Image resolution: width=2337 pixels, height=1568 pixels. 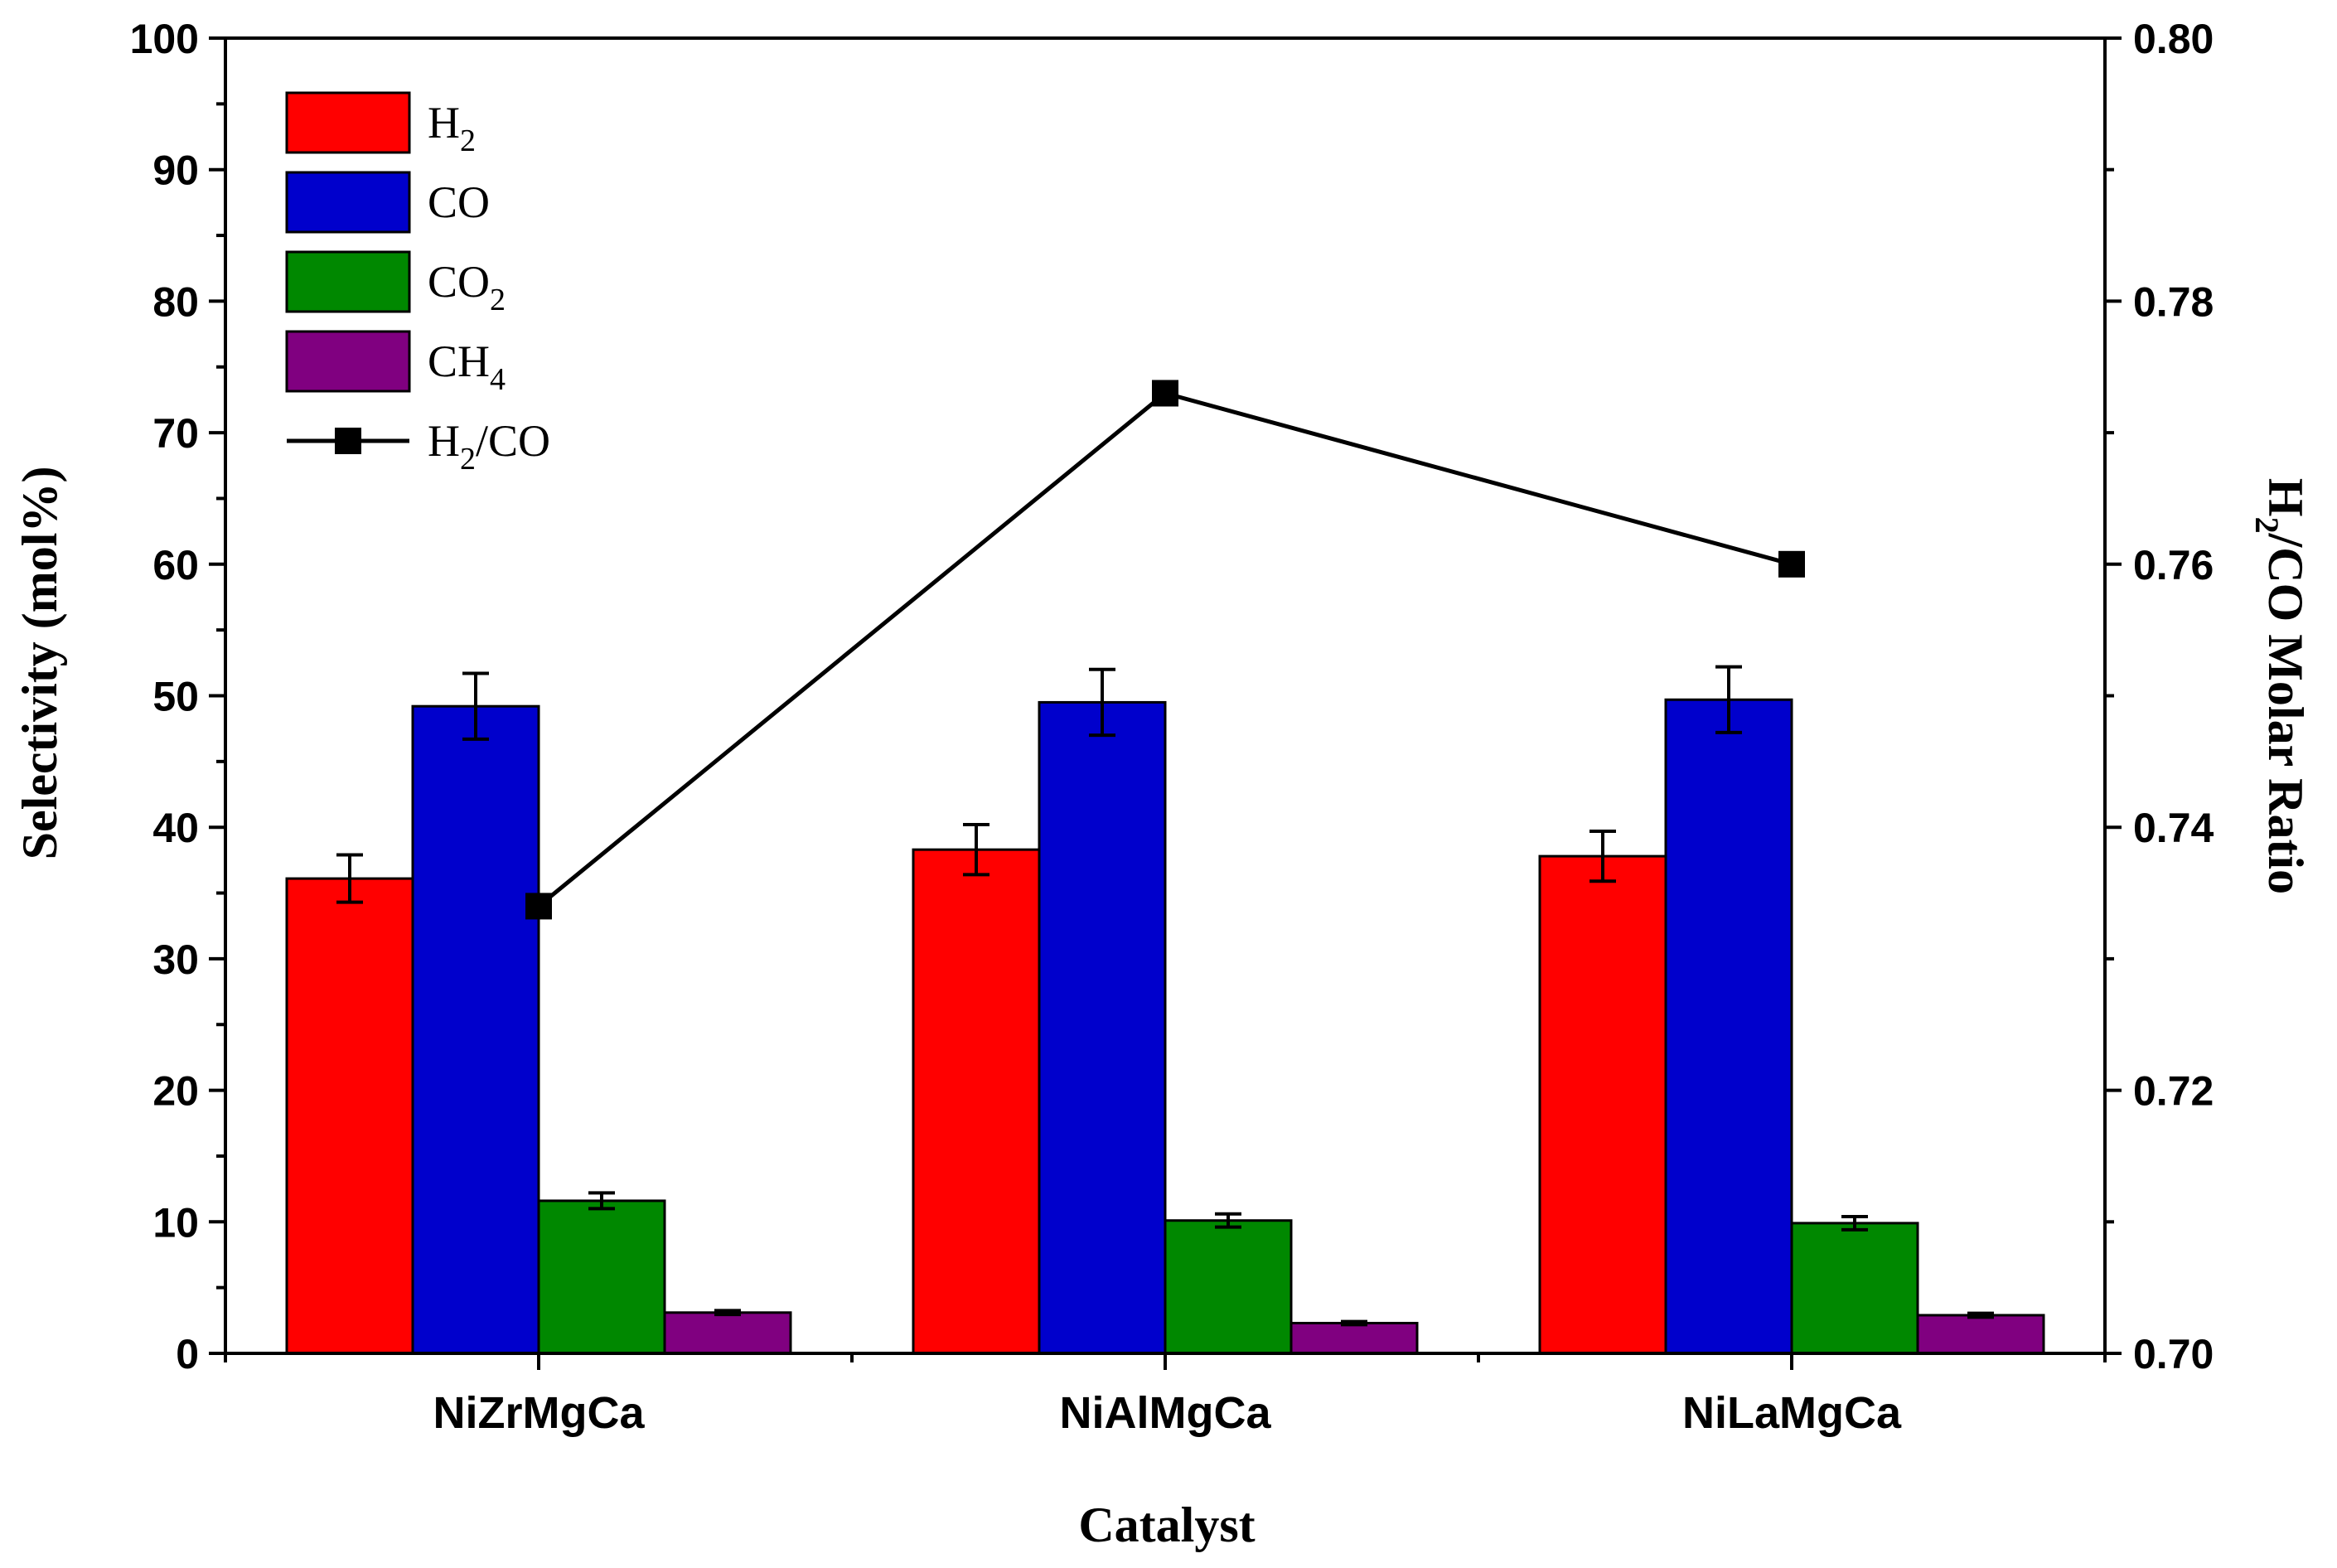 What do you see at coordinates (1228, 1287) in the screenshot?
I see `bar-co2-nialmgca` at bounding box center [1228, 1287].